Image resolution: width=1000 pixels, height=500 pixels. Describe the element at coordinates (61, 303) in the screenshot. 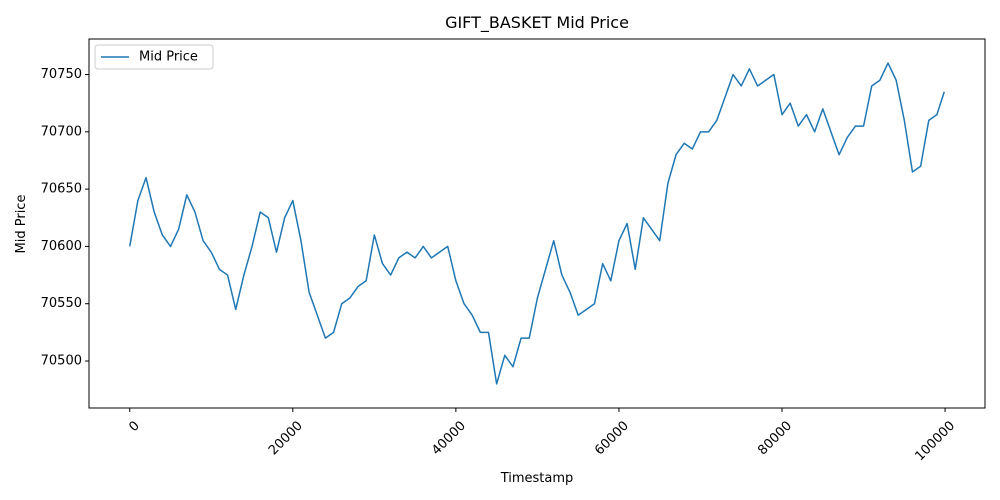

I see `y-tick-label: 70550` at that location.